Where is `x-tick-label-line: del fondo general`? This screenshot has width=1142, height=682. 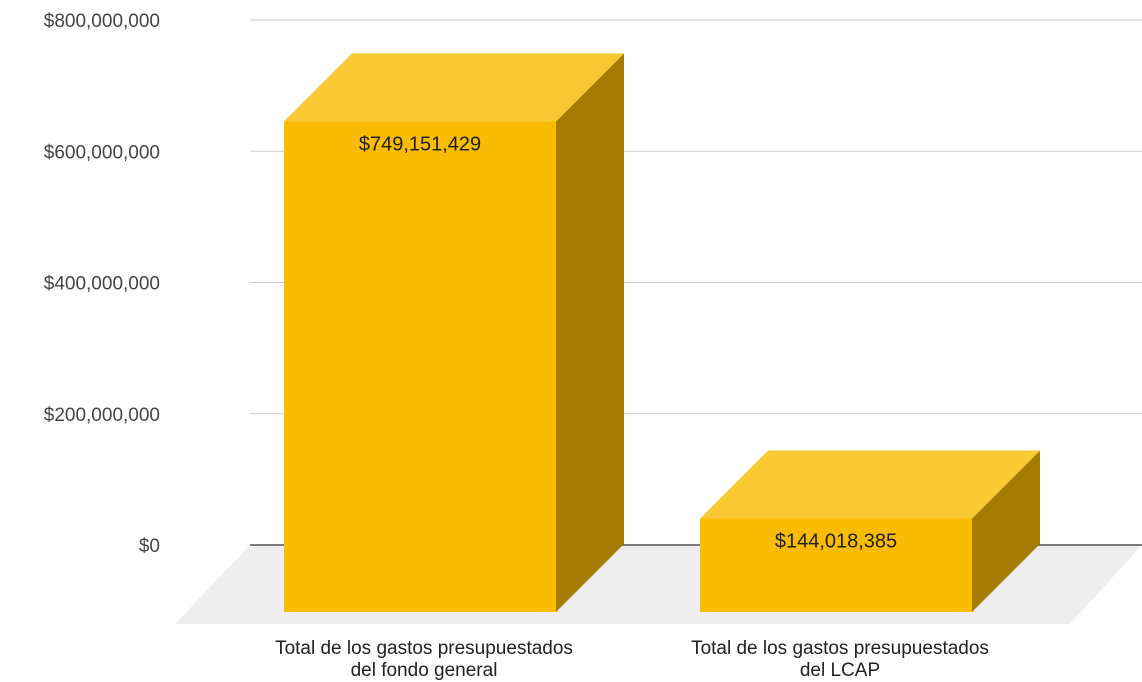 x-tick-label-line: del fondo general is located at coordinates (424, 670).